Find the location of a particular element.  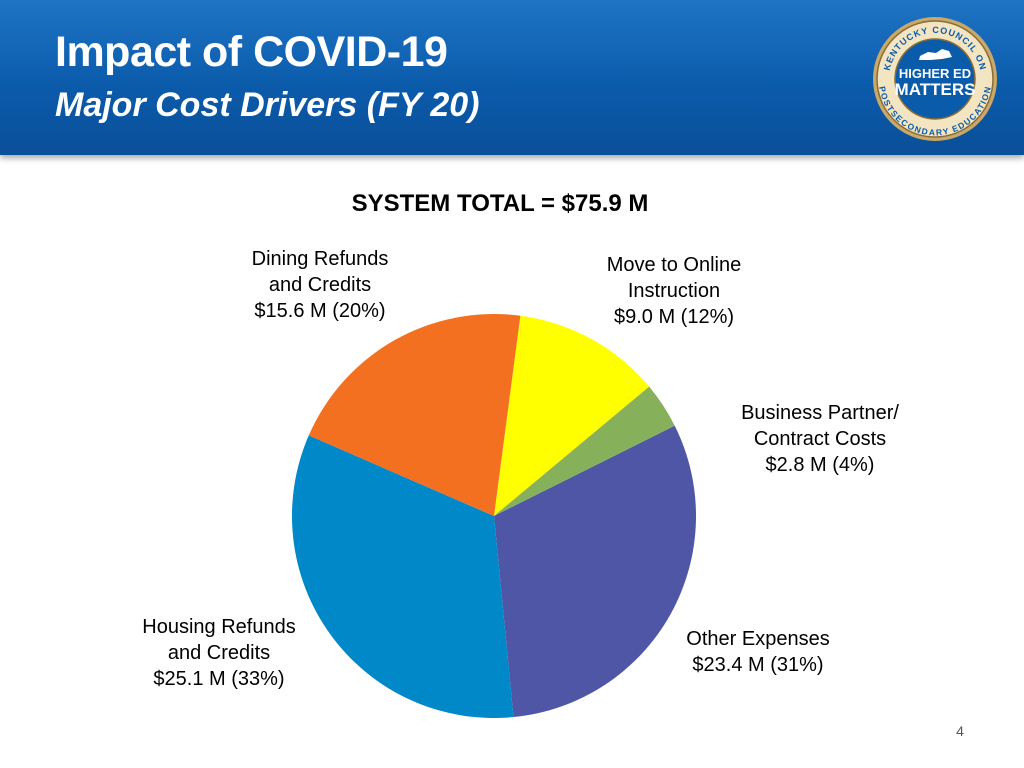

slice-label-line: $25.1 M (33%) is located at coordinates (219, 679).